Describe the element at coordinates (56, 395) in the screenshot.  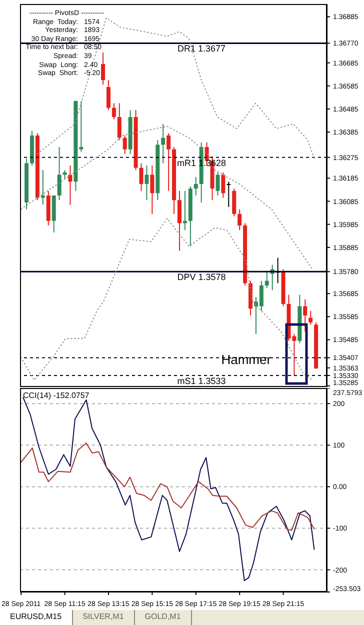
I see `chart-title: CCI(14) -152.0757` at that location.